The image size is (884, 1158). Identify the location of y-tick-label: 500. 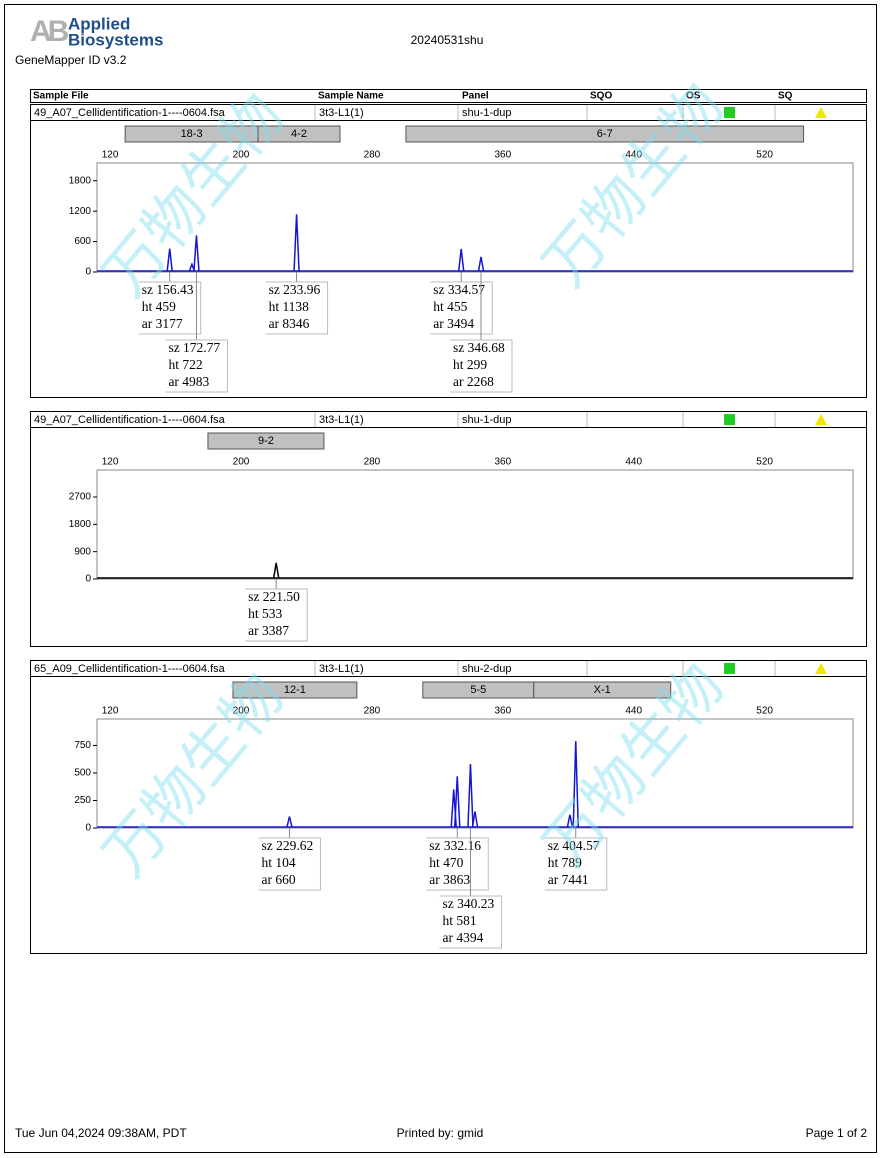
(82, 773).